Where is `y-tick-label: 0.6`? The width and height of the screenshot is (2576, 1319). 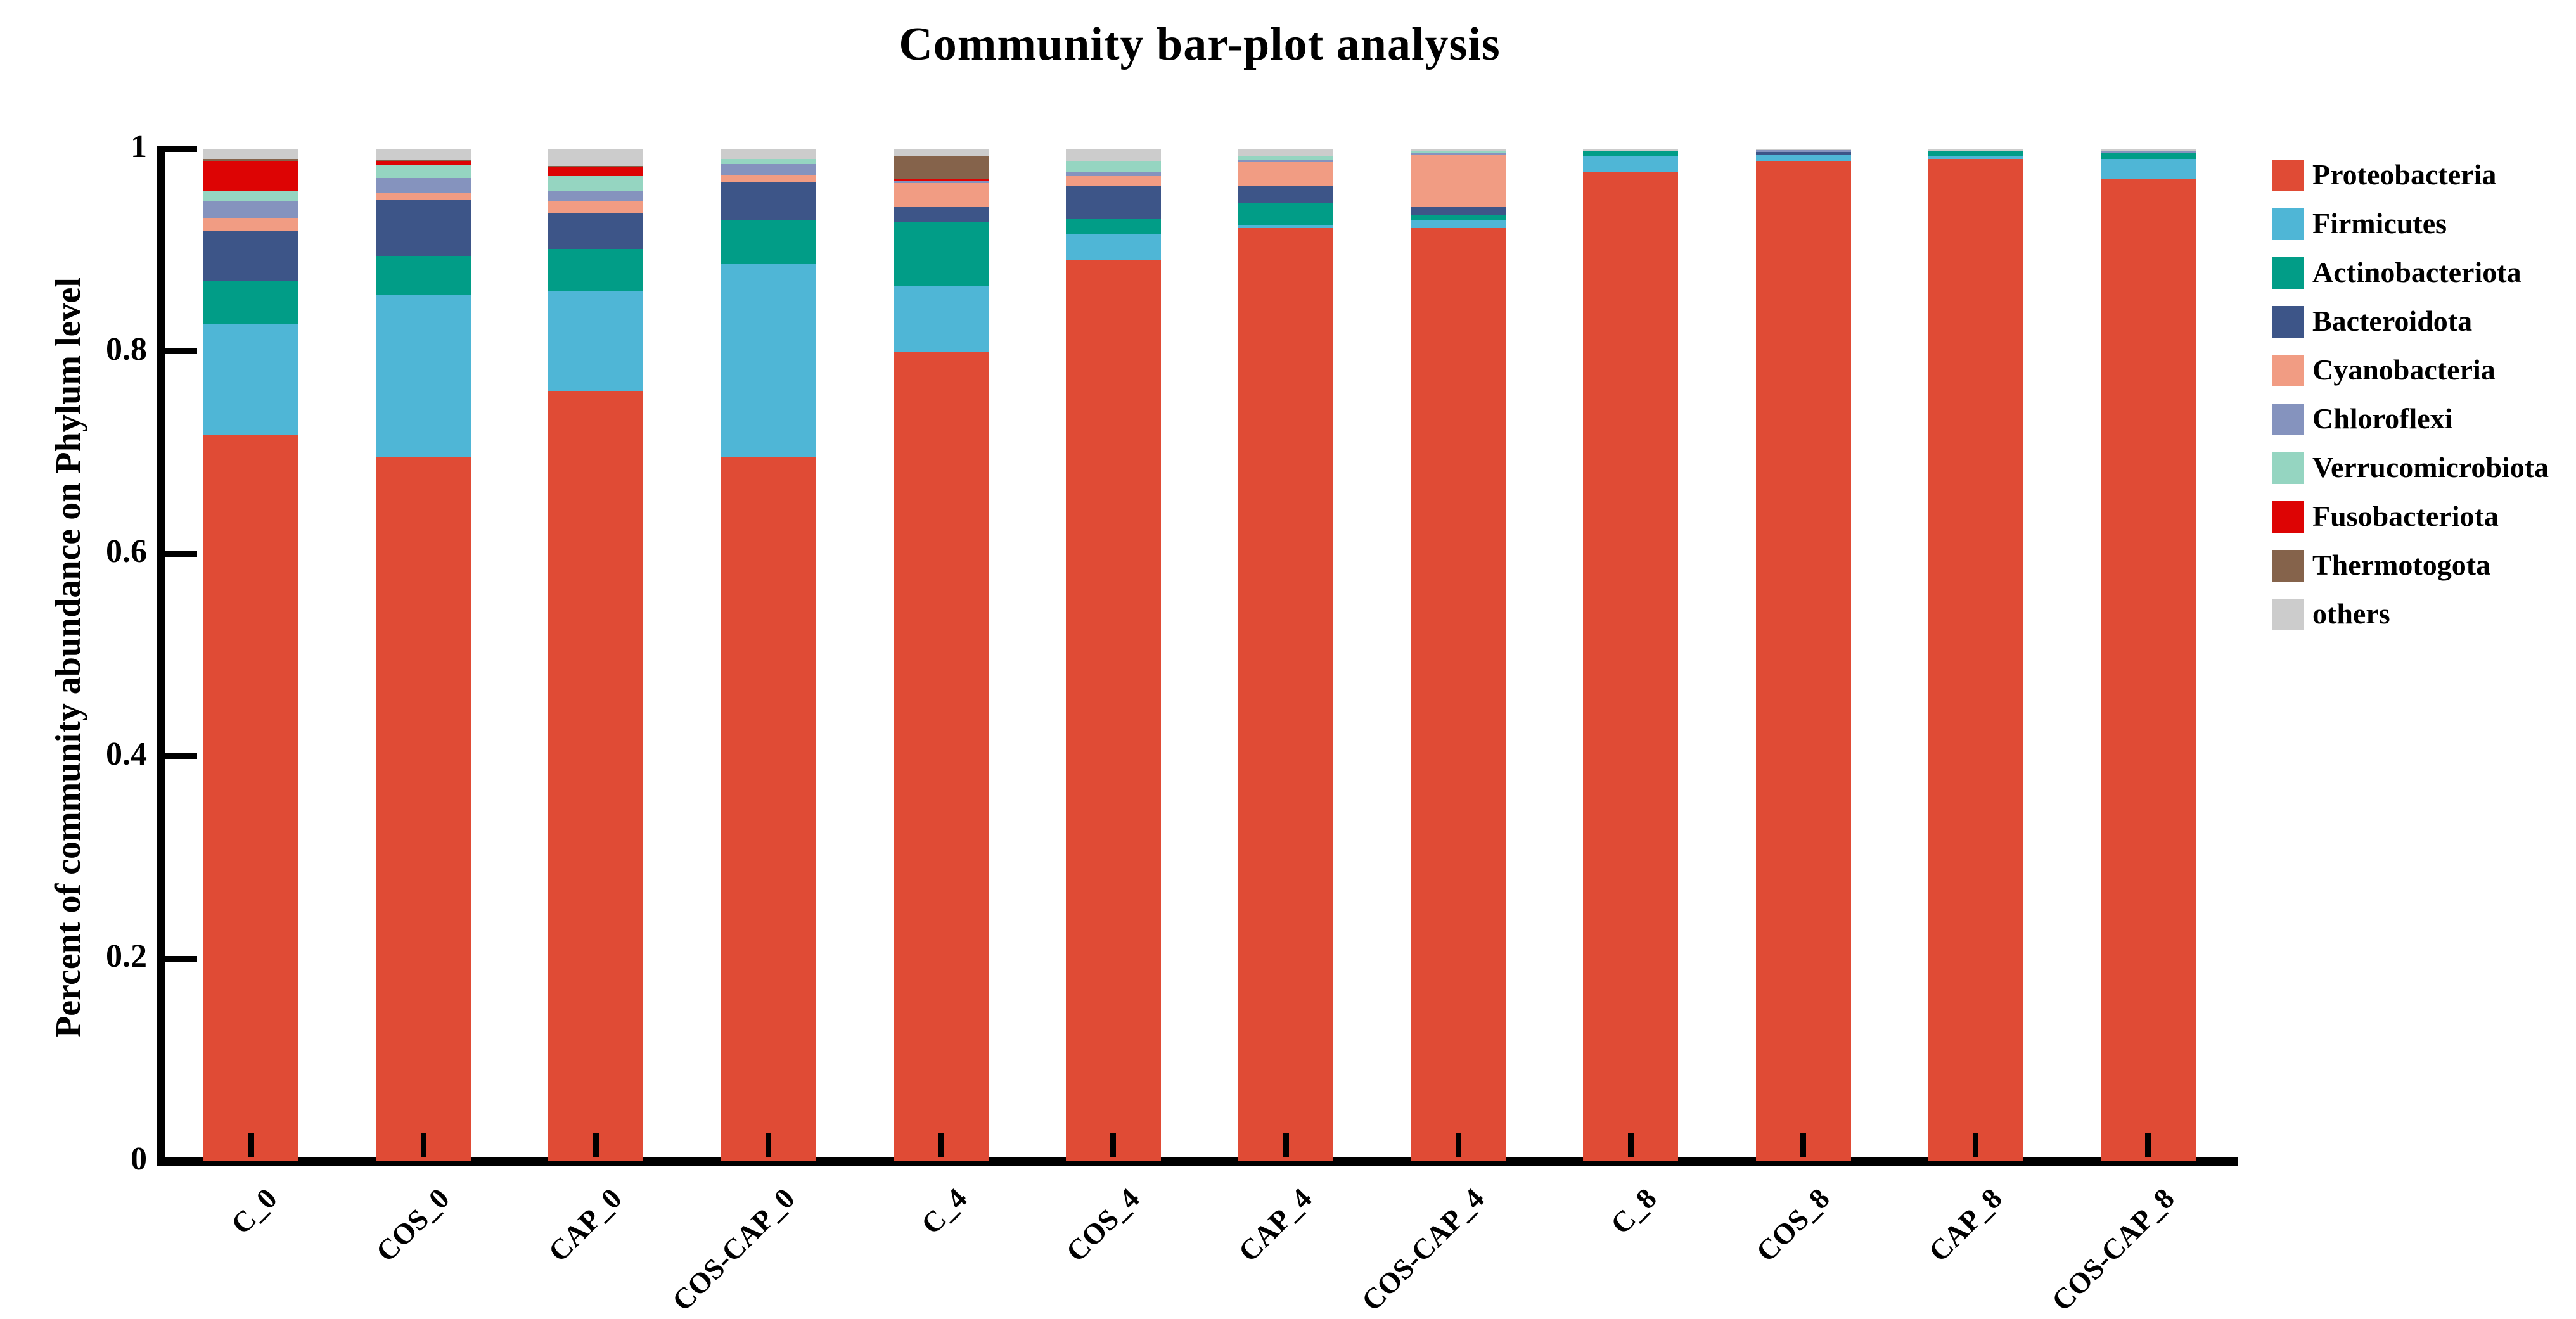
y-tick-label: 0.6 is located at coordinates (126, 551).